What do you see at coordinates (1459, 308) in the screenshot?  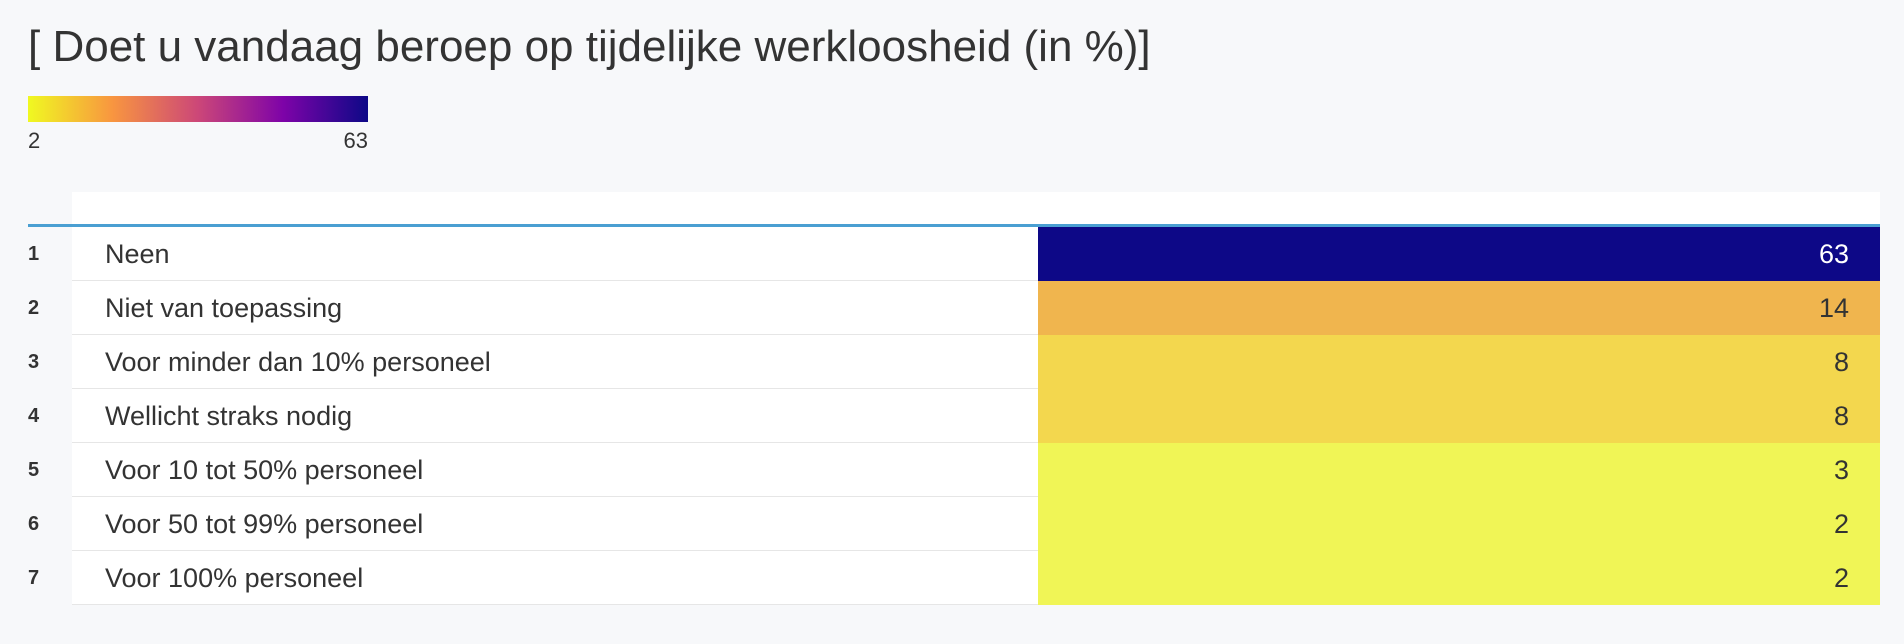 I see `value-cell: 14` at bounding box center [1459, 308].